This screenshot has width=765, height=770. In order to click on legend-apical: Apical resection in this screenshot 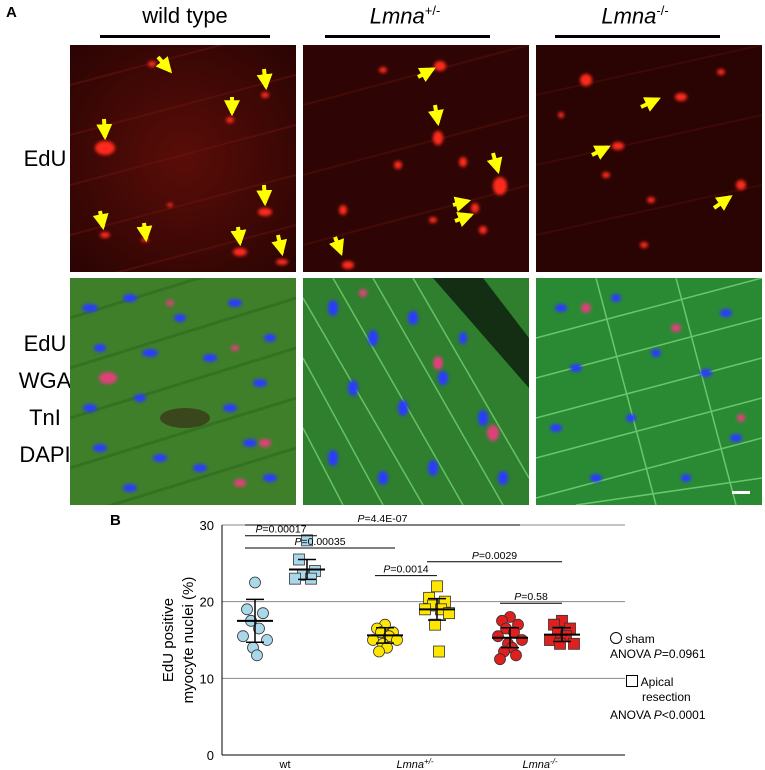, I will do `click(658, 690)`.